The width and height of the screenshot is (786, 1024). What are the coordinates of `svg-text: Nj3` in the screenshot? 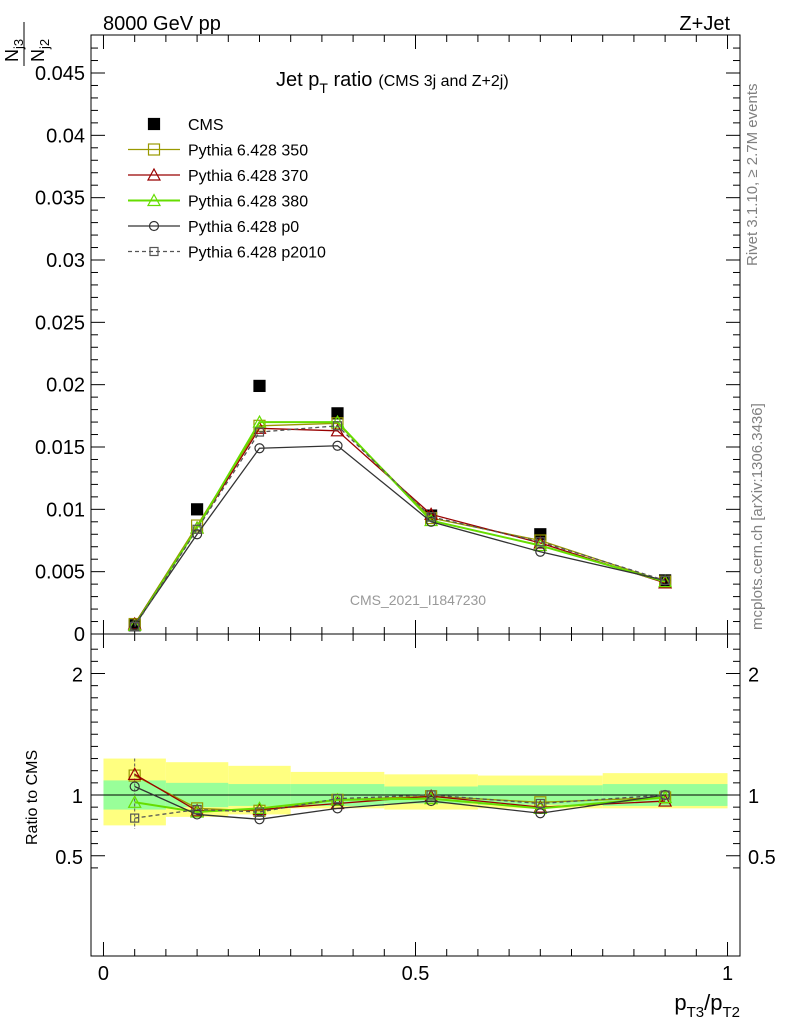 It's located at (14, 50).